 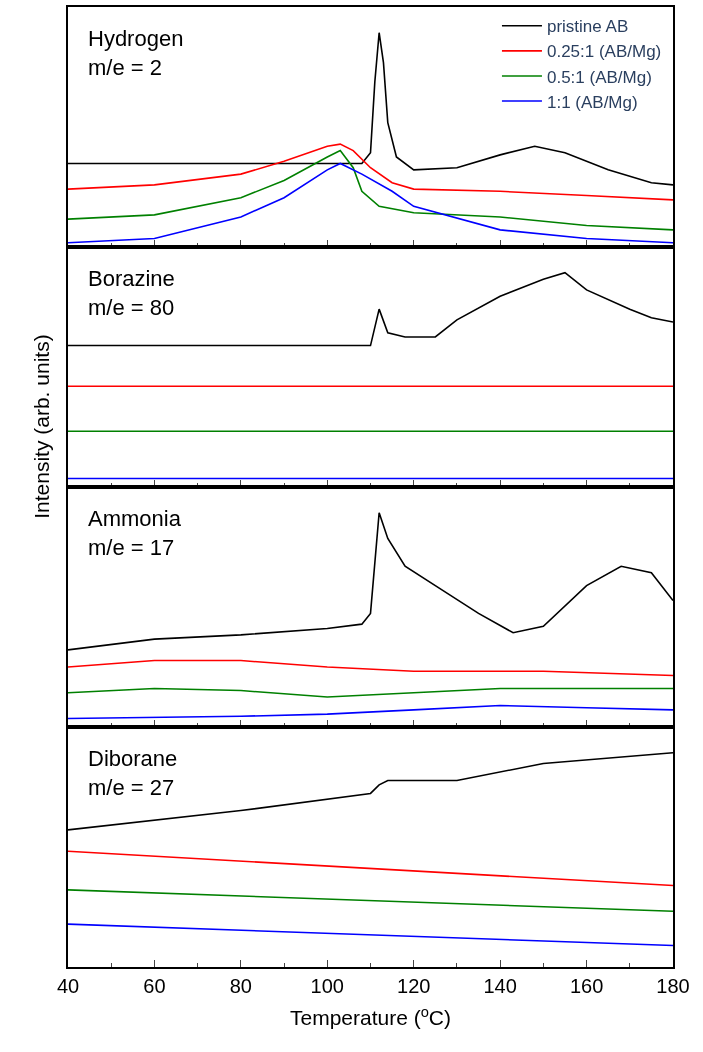 I want to click on annotation: Ammonia m/e = 17, so click(x=135, y=533).